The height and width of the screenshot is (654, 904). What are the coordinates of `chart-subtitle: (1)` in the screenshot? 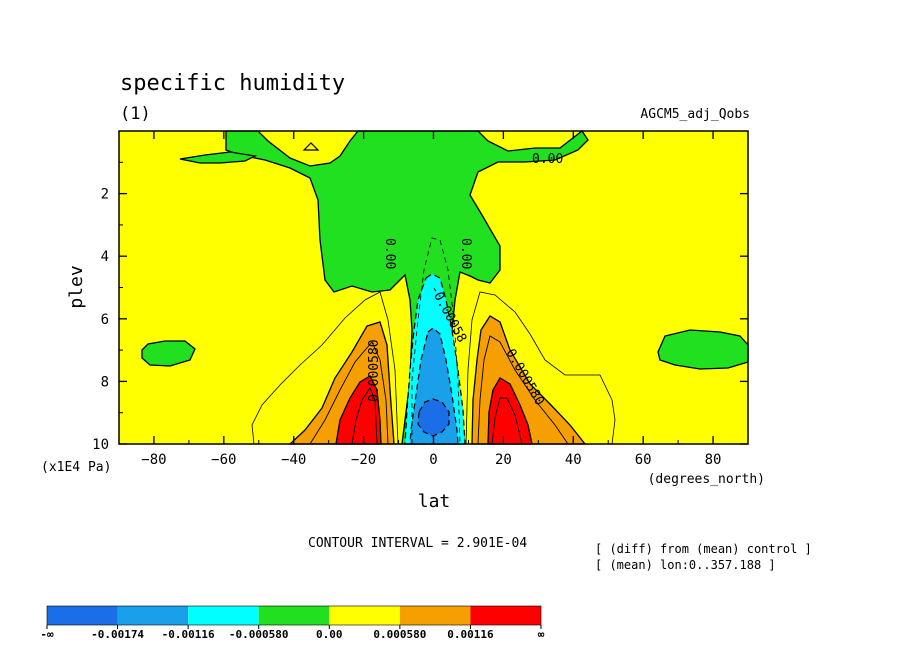 It's located at (135, 114).